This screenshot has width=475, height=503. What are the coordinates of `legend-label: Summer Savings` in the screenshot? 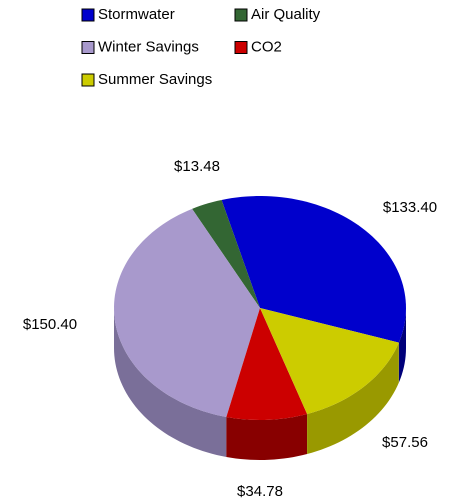 It's located at (155, 79).